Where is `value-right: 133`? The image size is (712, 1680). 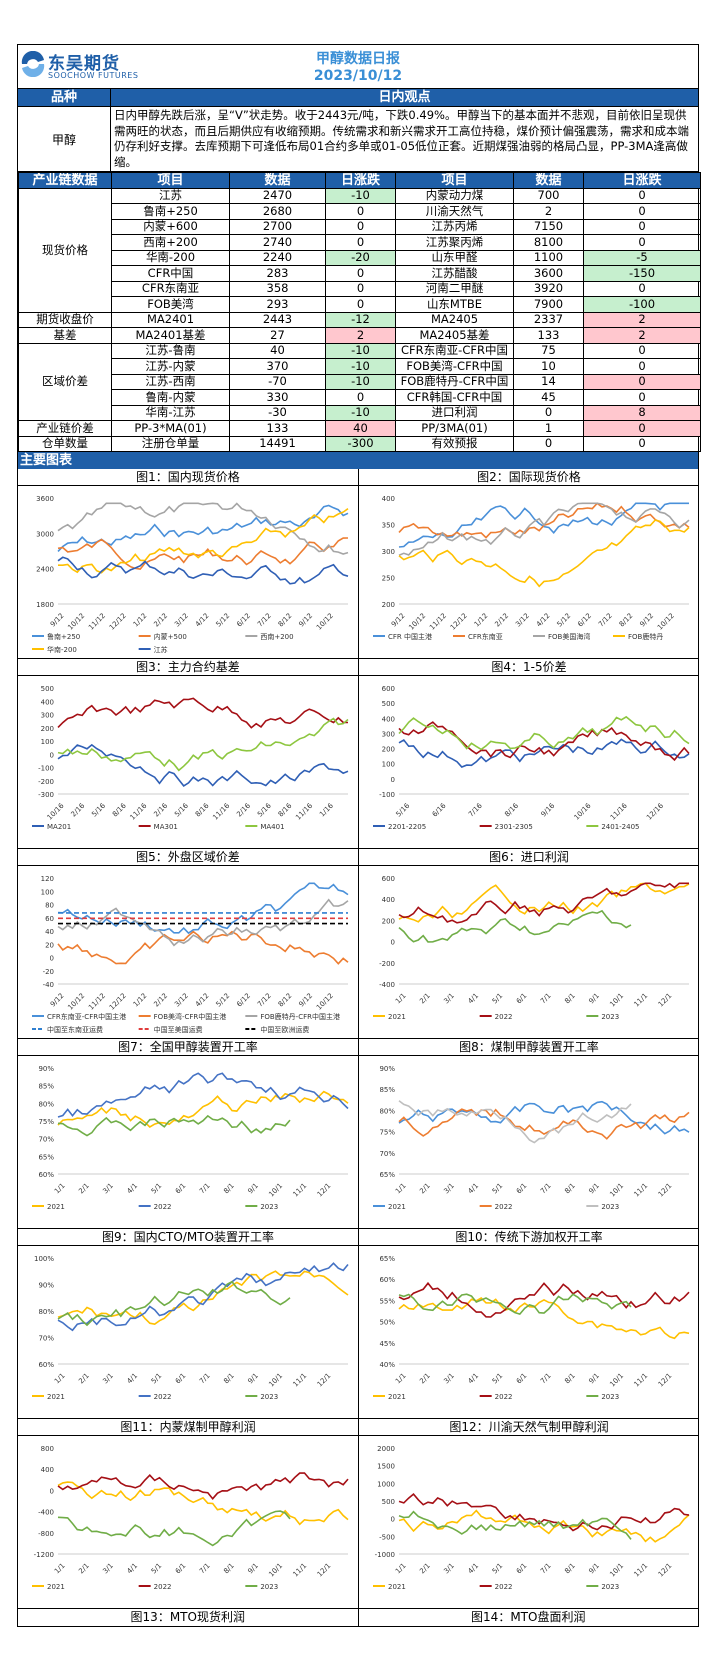
value-right: 133 is located at coordinates (548, 335).